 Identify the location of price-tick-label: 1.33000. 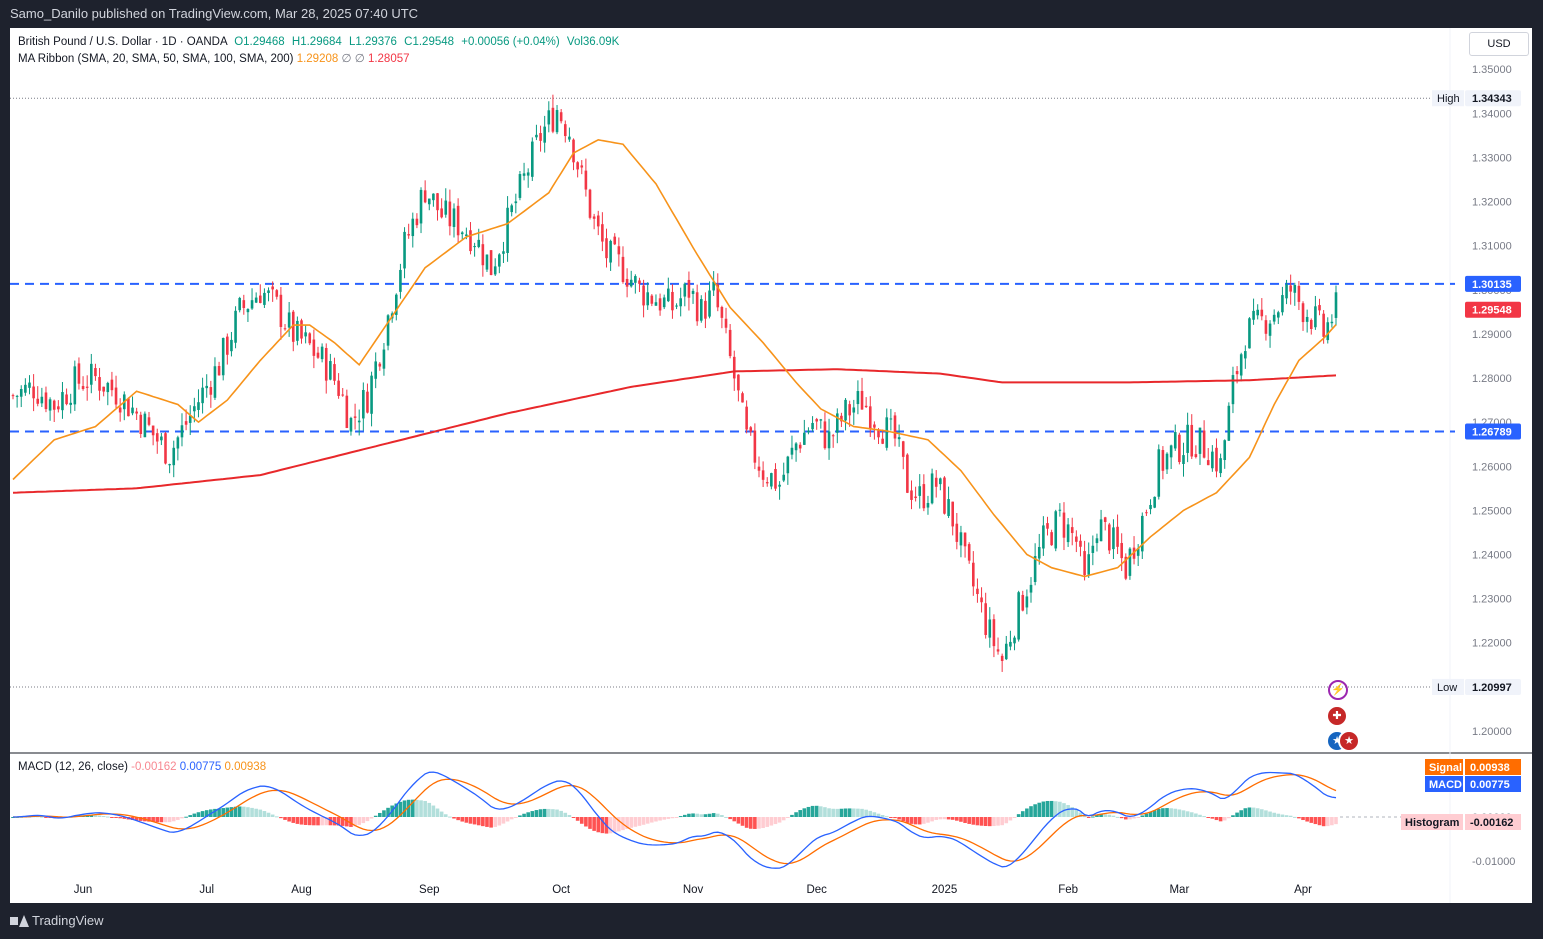
(1492, 158).